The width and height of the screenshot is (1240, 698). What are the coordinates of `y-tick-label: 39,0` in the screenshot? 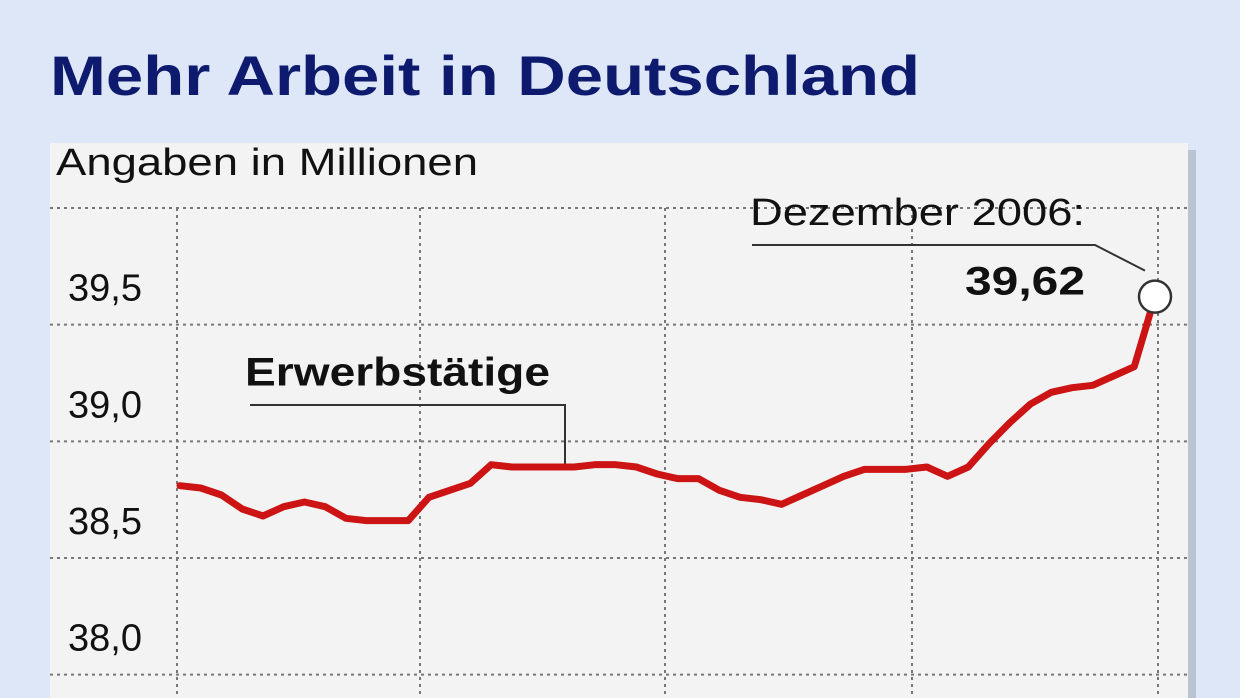 It's located at (105, 405).